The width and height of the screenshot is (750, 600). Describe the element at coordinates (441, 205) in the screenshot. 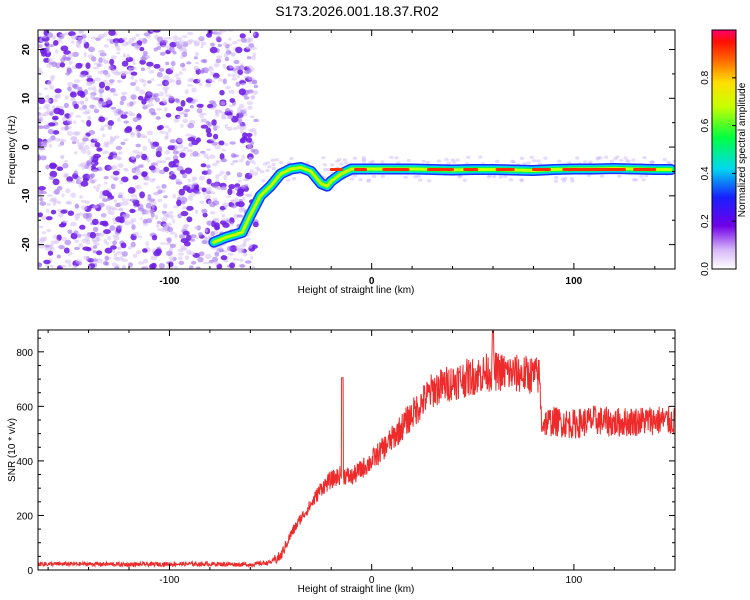

I see `track-outer-band` at that location.